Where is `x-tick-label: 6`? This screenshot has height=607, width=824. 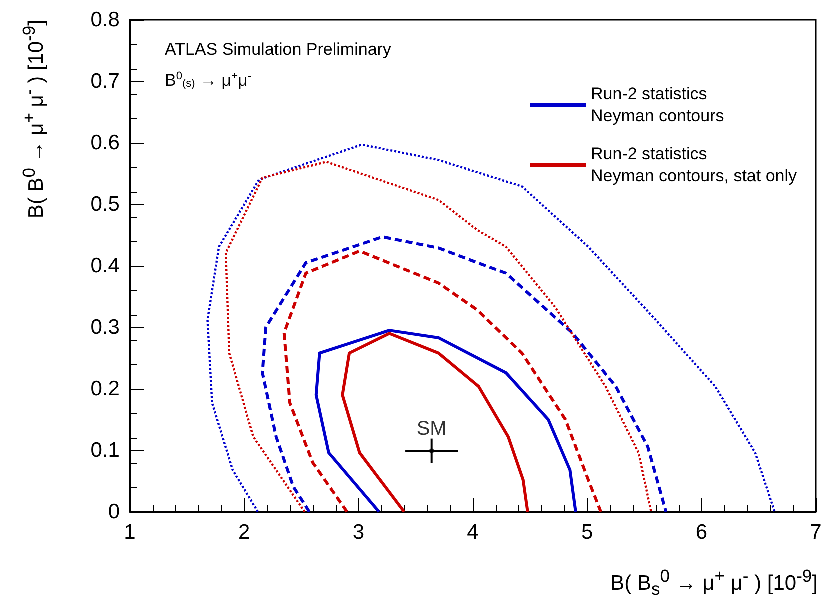 x-tick-label: 6 is located at coordinates (702, 532).